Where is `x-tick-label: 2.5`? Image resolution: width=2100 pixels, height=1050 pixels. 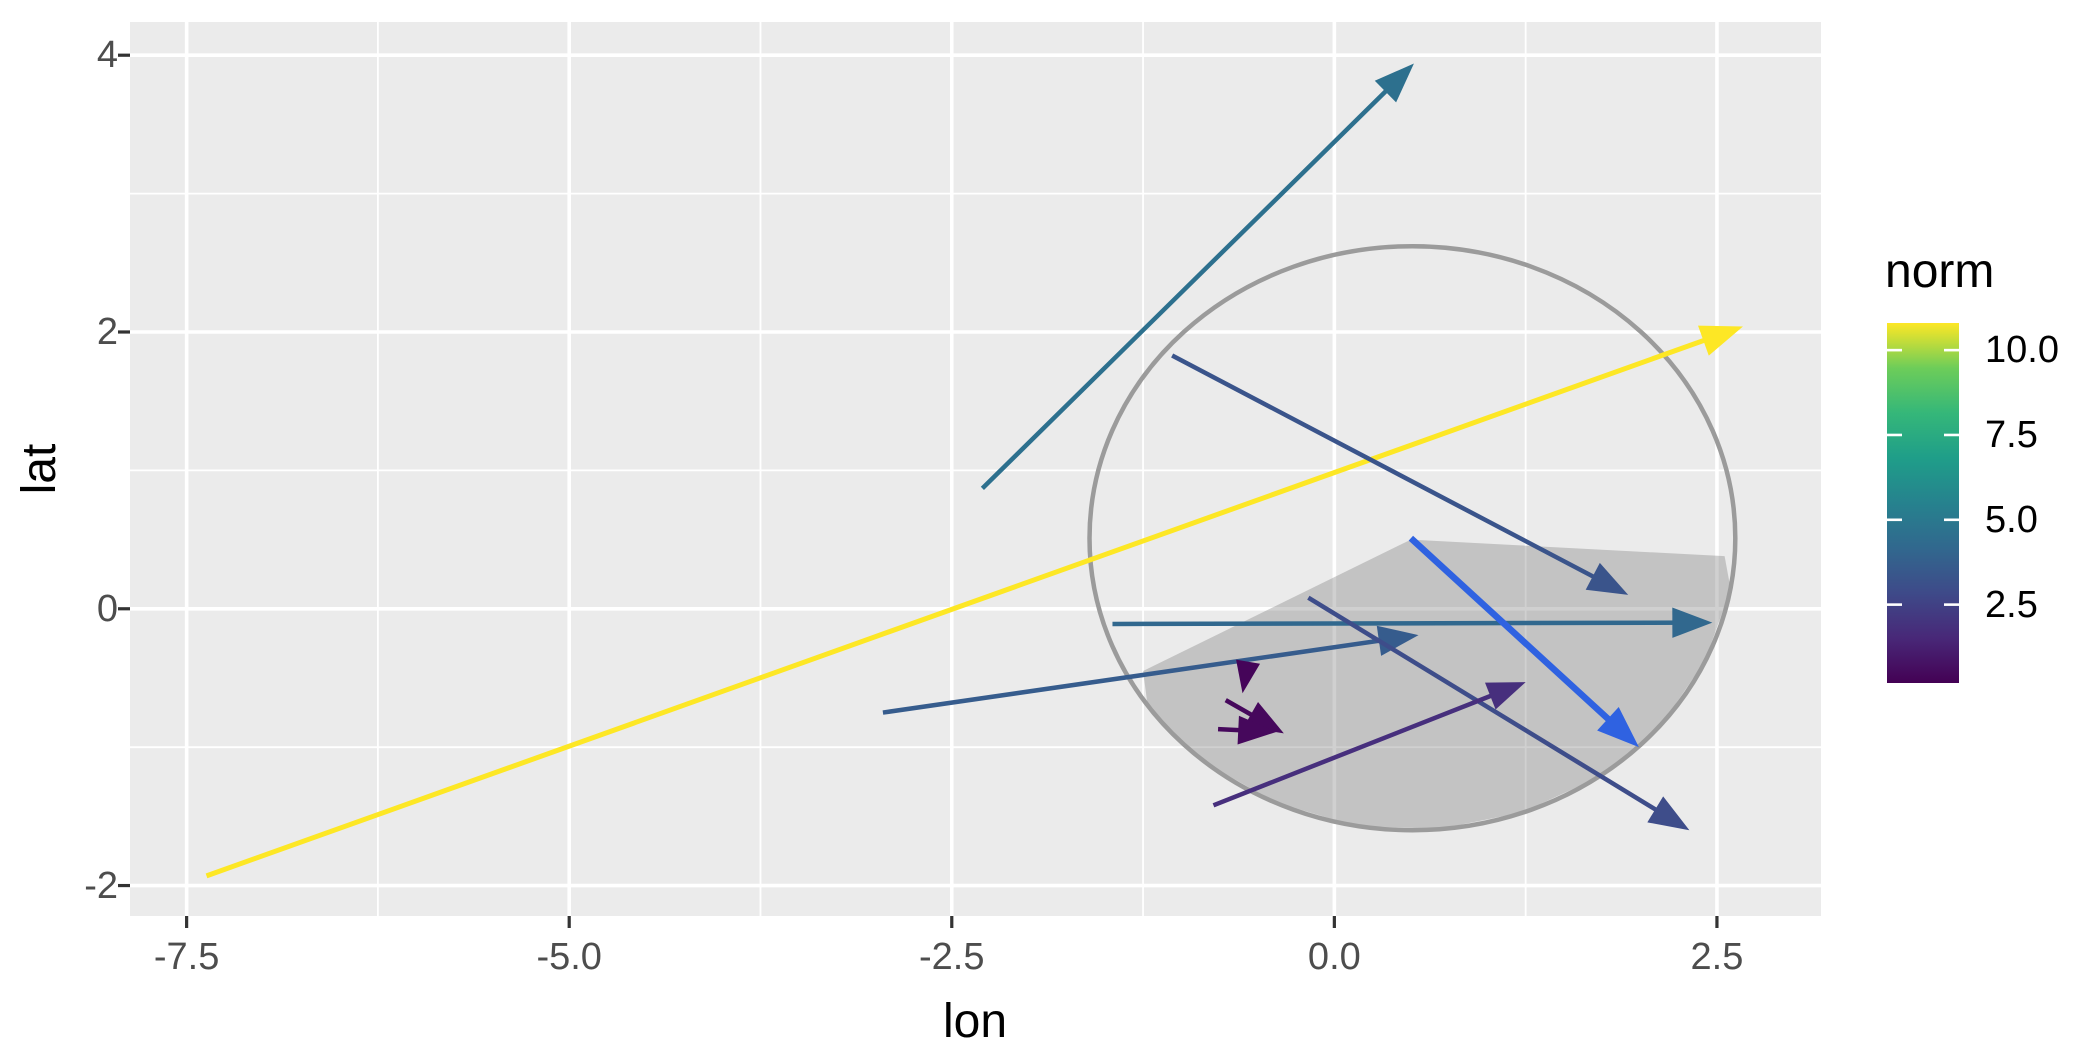
x-tick-label: 2.5 is located at coordinates (1717, 957).